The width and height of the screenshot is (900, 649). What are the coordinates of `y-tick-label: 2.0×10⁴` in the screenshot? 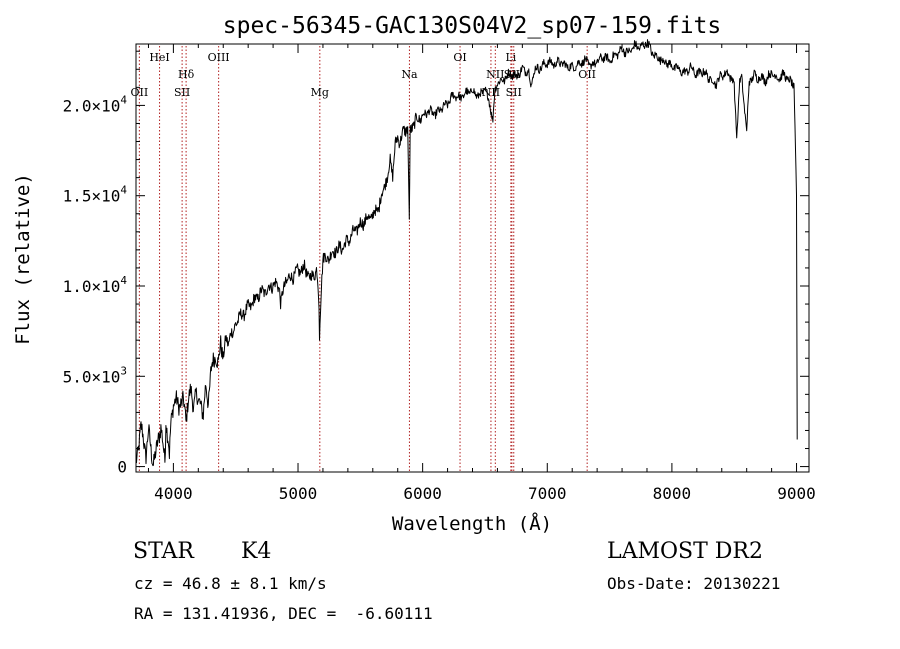 It's located at (95, 104).